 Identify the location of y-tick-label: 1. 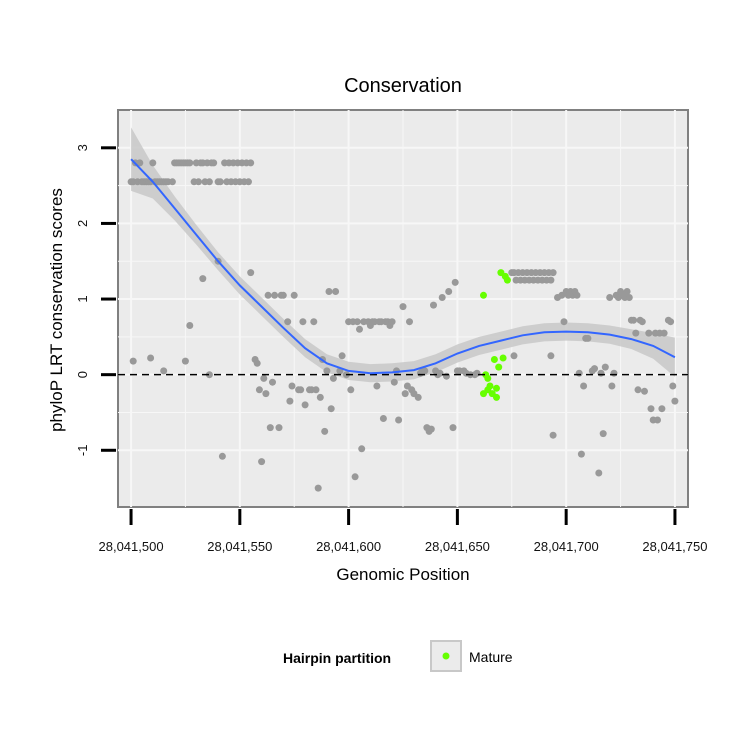
(82, 298).